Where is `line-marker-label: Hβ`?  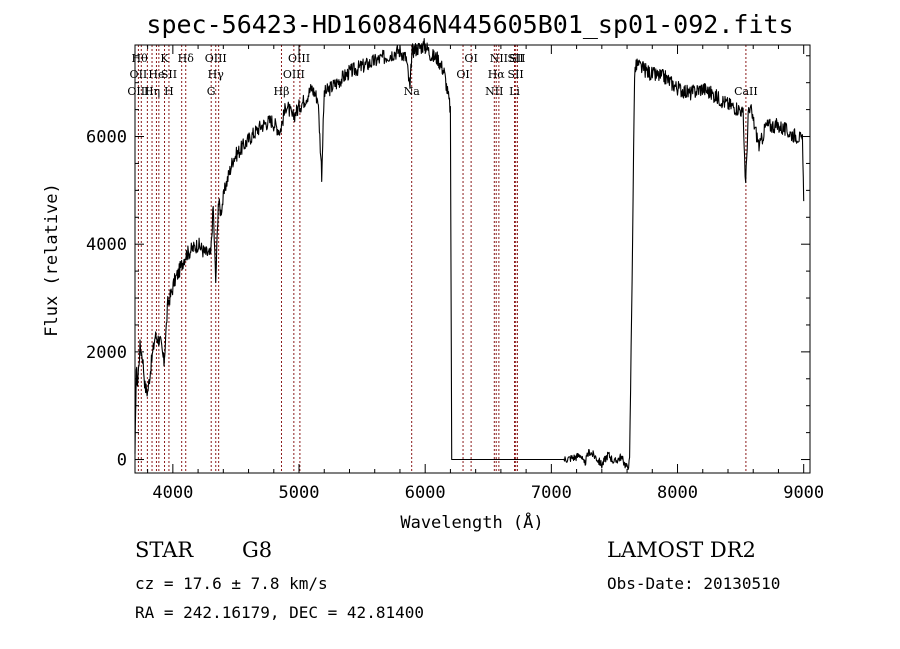
line-marker-label: Hβ is located at coordinates (282, 91).